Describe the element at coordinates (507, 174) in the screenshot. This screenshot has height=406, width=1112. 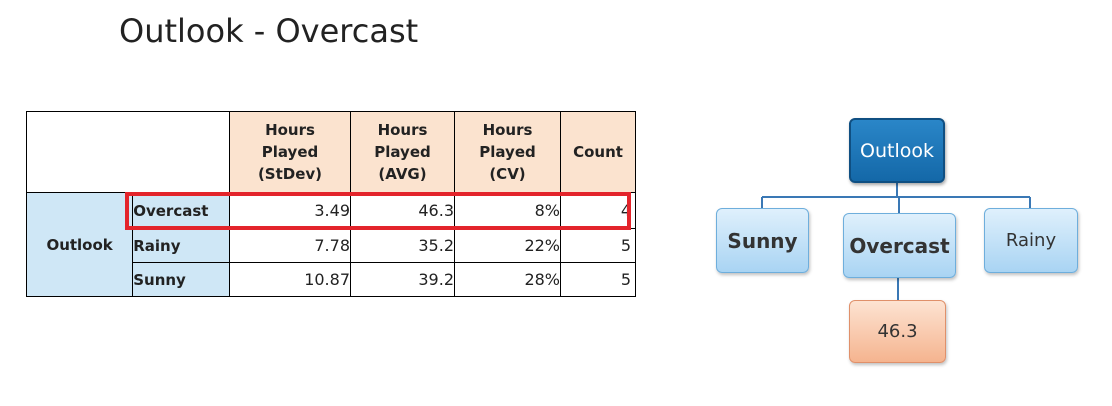
I see `header-cv-line3: (CV)` at that location.